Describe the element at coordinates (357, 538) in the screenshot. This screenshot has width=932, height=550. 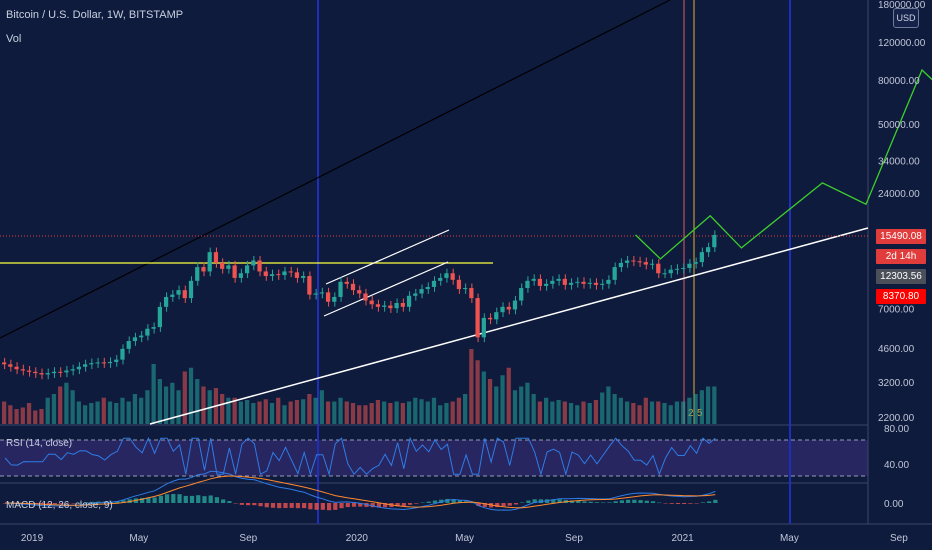
I see `time-tick-label: 2020` at that location.